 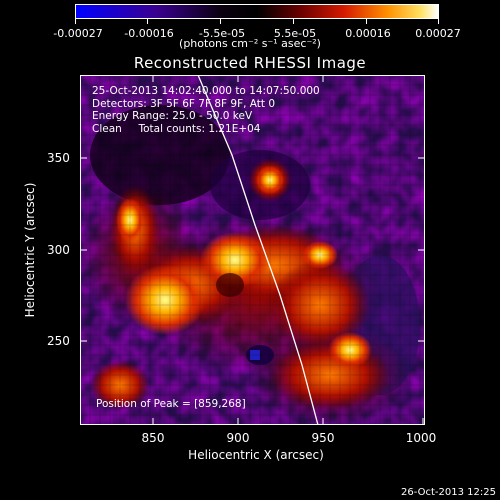 What do you see at coordinates (58, 250) in the screenshot?
I see `y-tick-label: 300` at bounding box center [58, 250].